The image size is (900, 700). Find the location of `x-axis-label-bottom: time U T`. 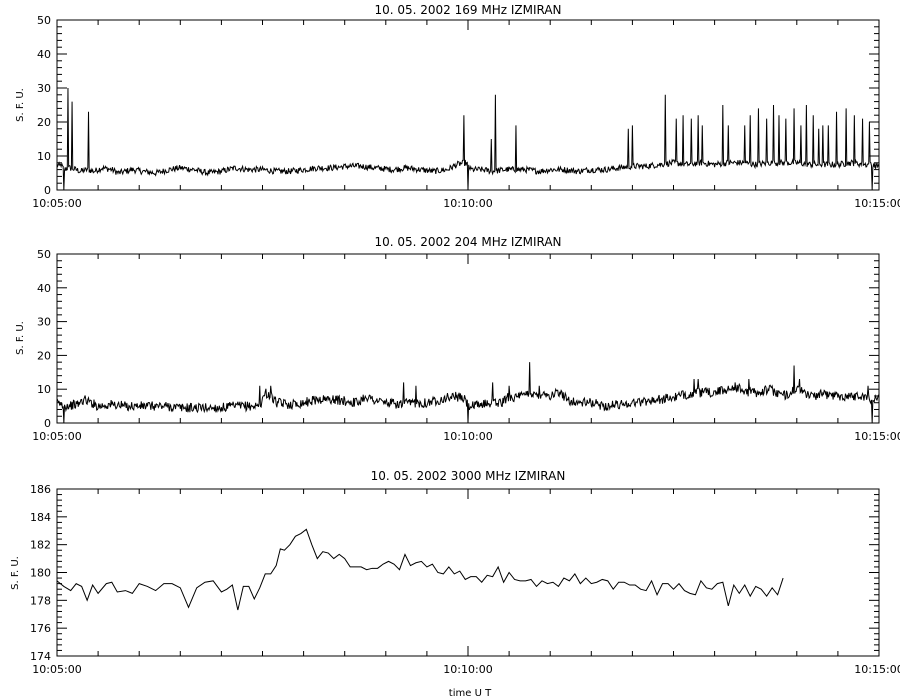

x-axis-label-bottom: time U T is located at coordinates (470, 693).